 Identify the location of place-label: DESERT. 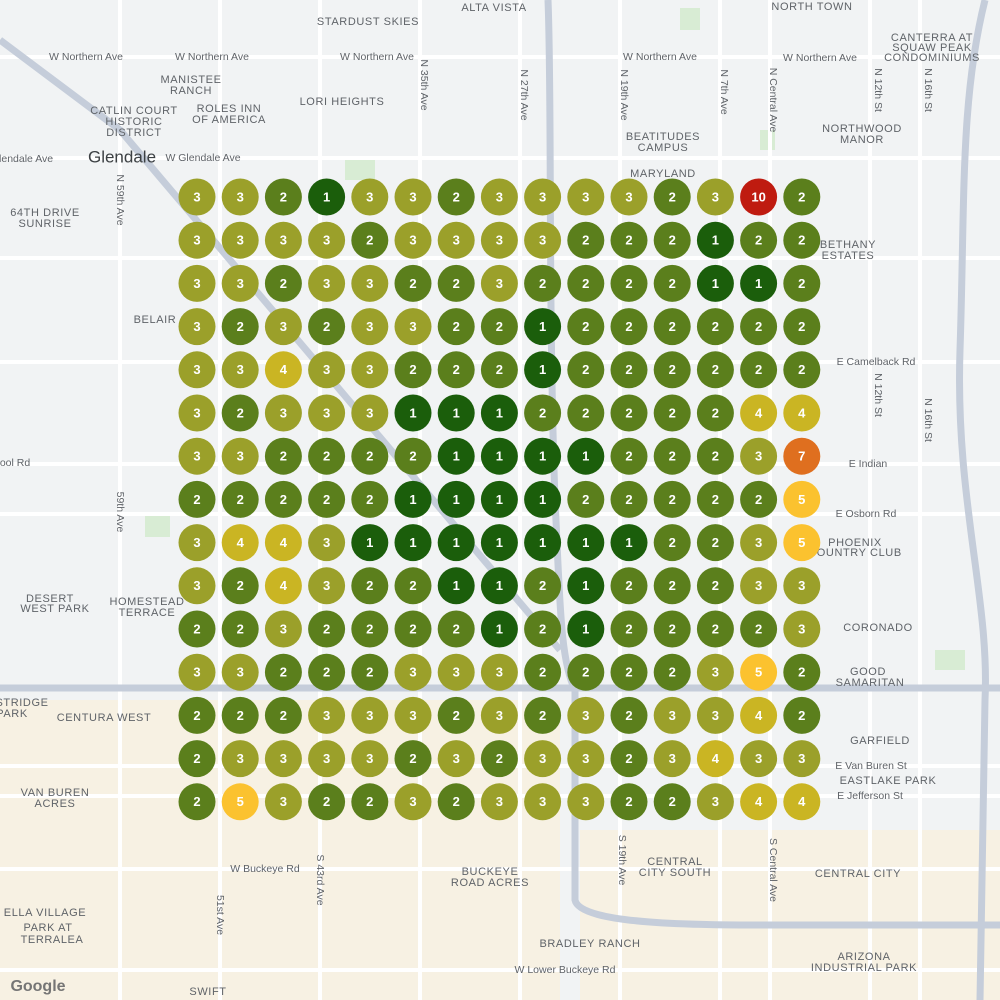
(50, 599).